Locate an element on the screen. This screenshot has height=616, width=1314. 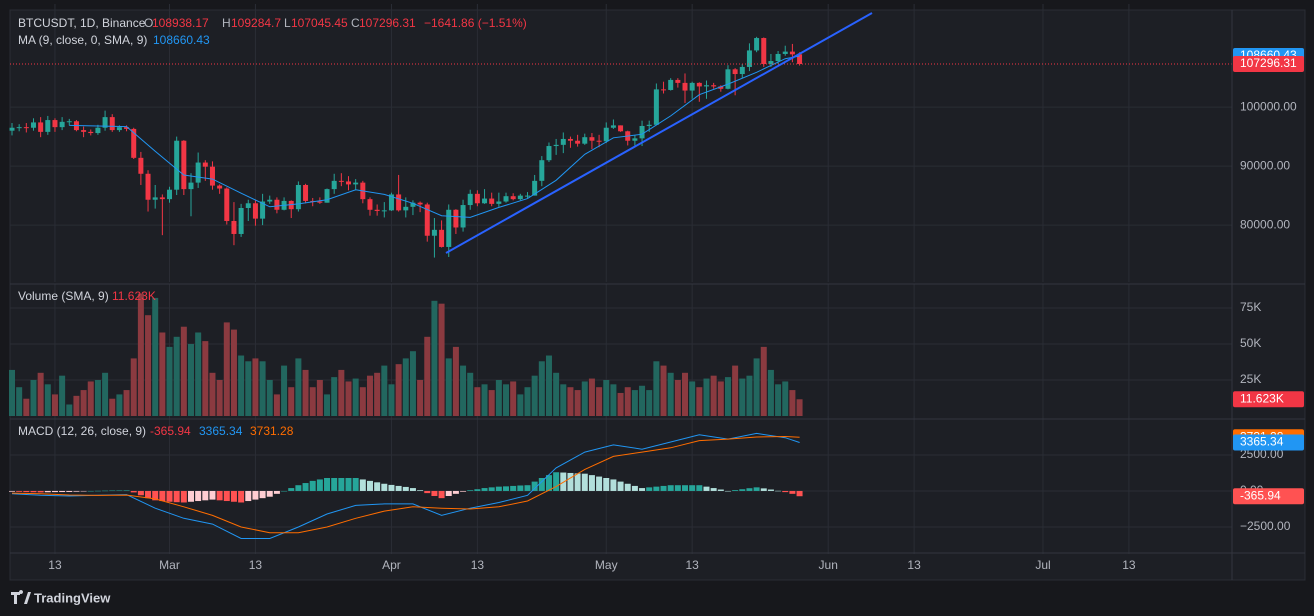
ma-value: 108660.43 is located at coordinates (181, 40).